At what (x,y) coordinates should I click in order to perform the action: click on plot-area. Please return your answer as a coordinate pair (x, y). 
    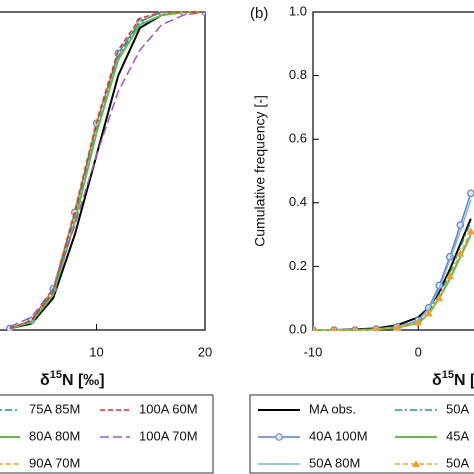
    Looking at the image, I should click on (393, 260).